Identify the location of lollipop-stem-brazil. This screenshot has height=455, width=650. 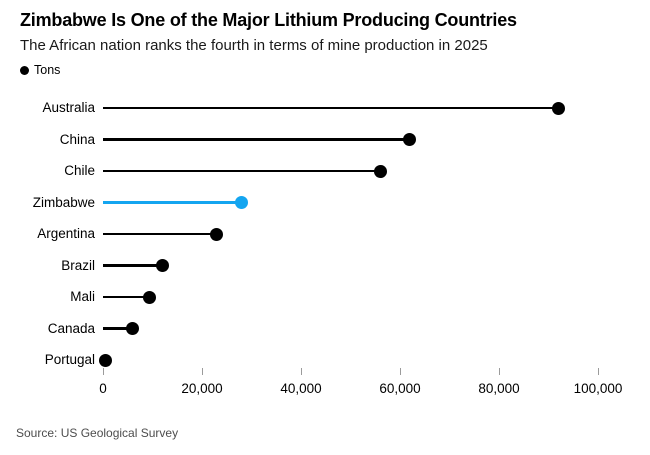
(133, 265).